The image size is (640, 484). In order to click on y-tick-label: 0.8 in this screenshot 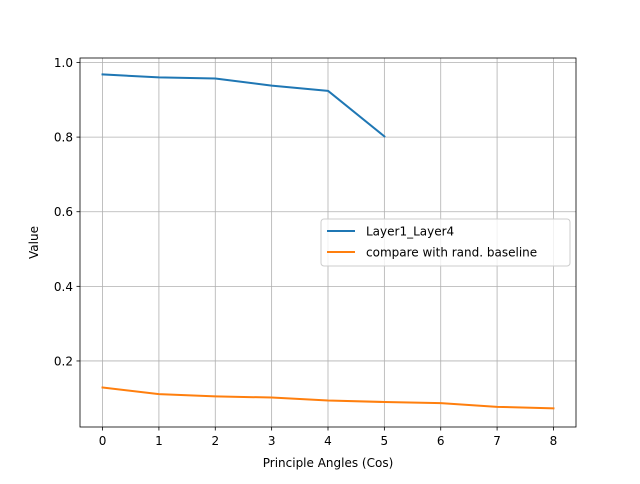, I will do `click(63, 138)`.